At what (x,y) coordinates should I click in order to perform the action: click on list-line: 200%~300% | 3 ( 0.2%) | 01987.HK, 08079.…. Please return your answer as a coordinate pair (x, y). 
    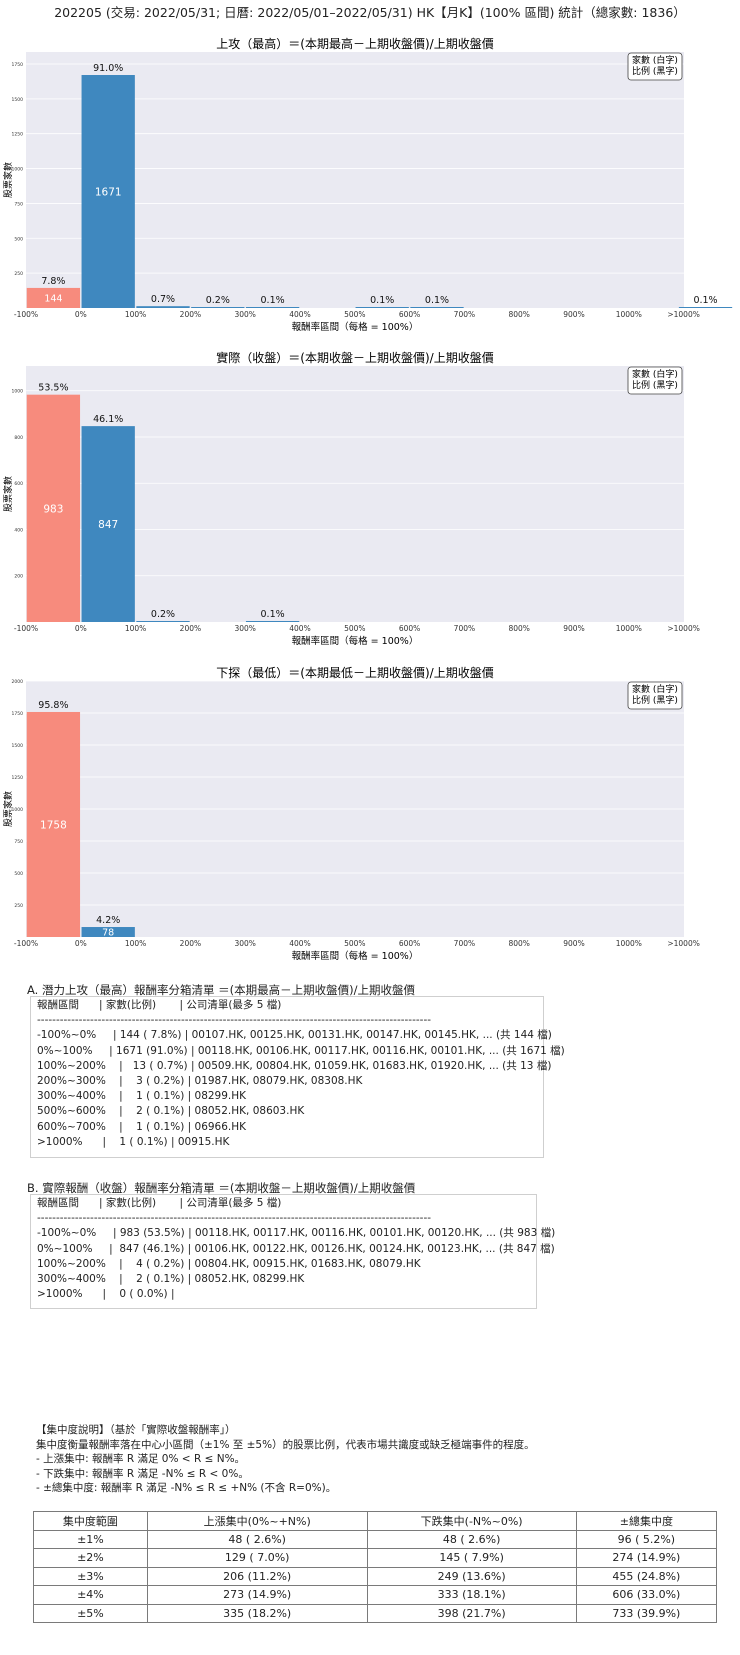
    Looking at the image, I should click on (200, 1080).